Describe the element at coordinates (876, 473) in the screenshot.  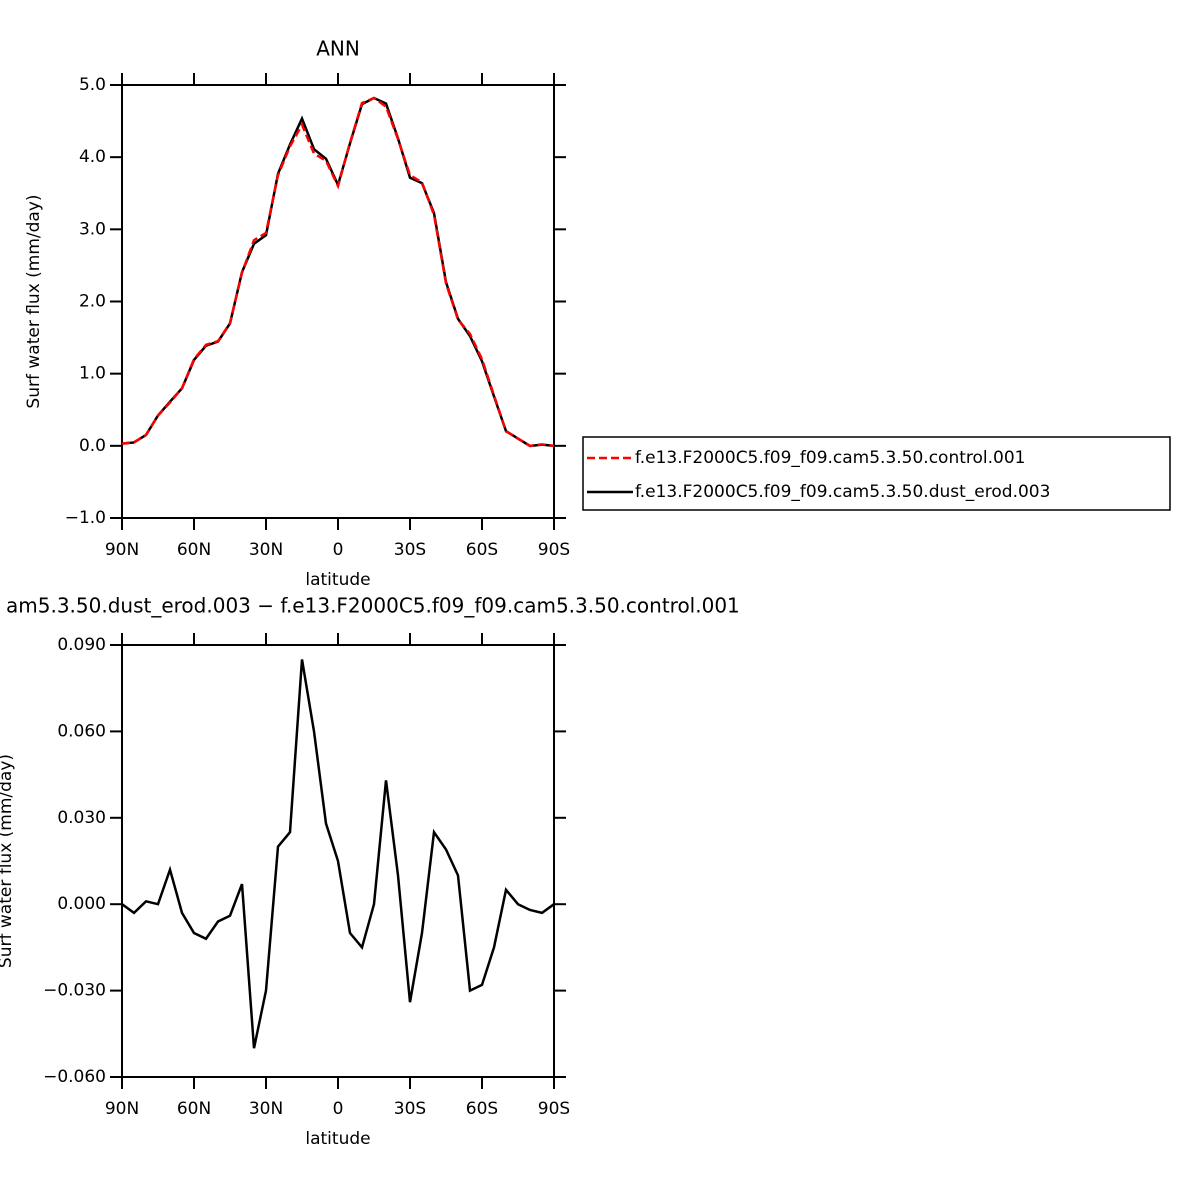
I see `legend-box` at that location.